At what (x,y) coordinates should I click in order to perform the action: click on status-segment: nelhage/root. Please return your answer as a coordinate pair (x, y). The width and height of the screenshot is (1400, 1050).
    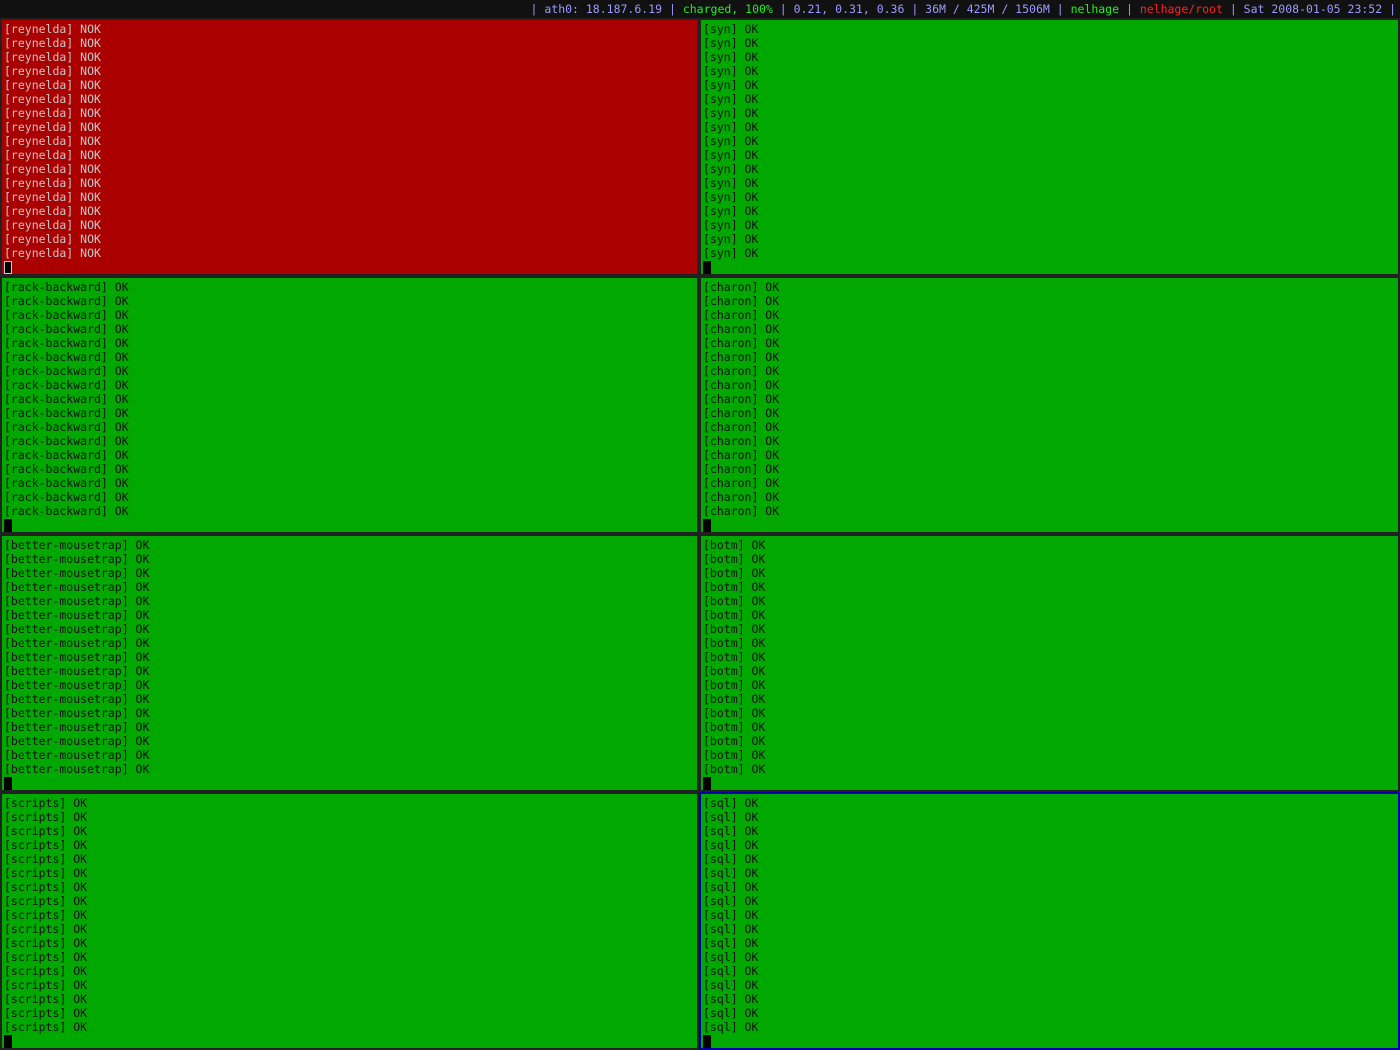
    Looking at the image, I should click on (1181, 9).